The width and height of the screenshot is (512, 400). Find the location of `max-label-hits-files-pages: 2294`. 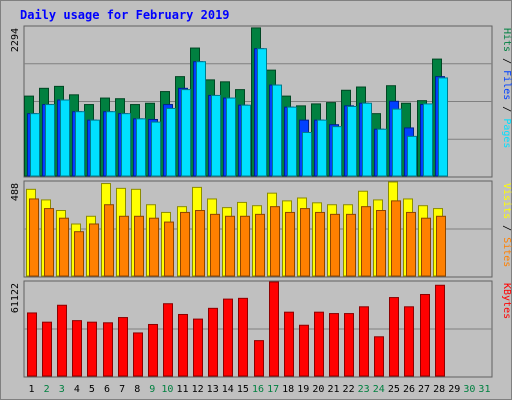

max-label-hits-files-pages: 2294 is located at coordinates (15, 40).